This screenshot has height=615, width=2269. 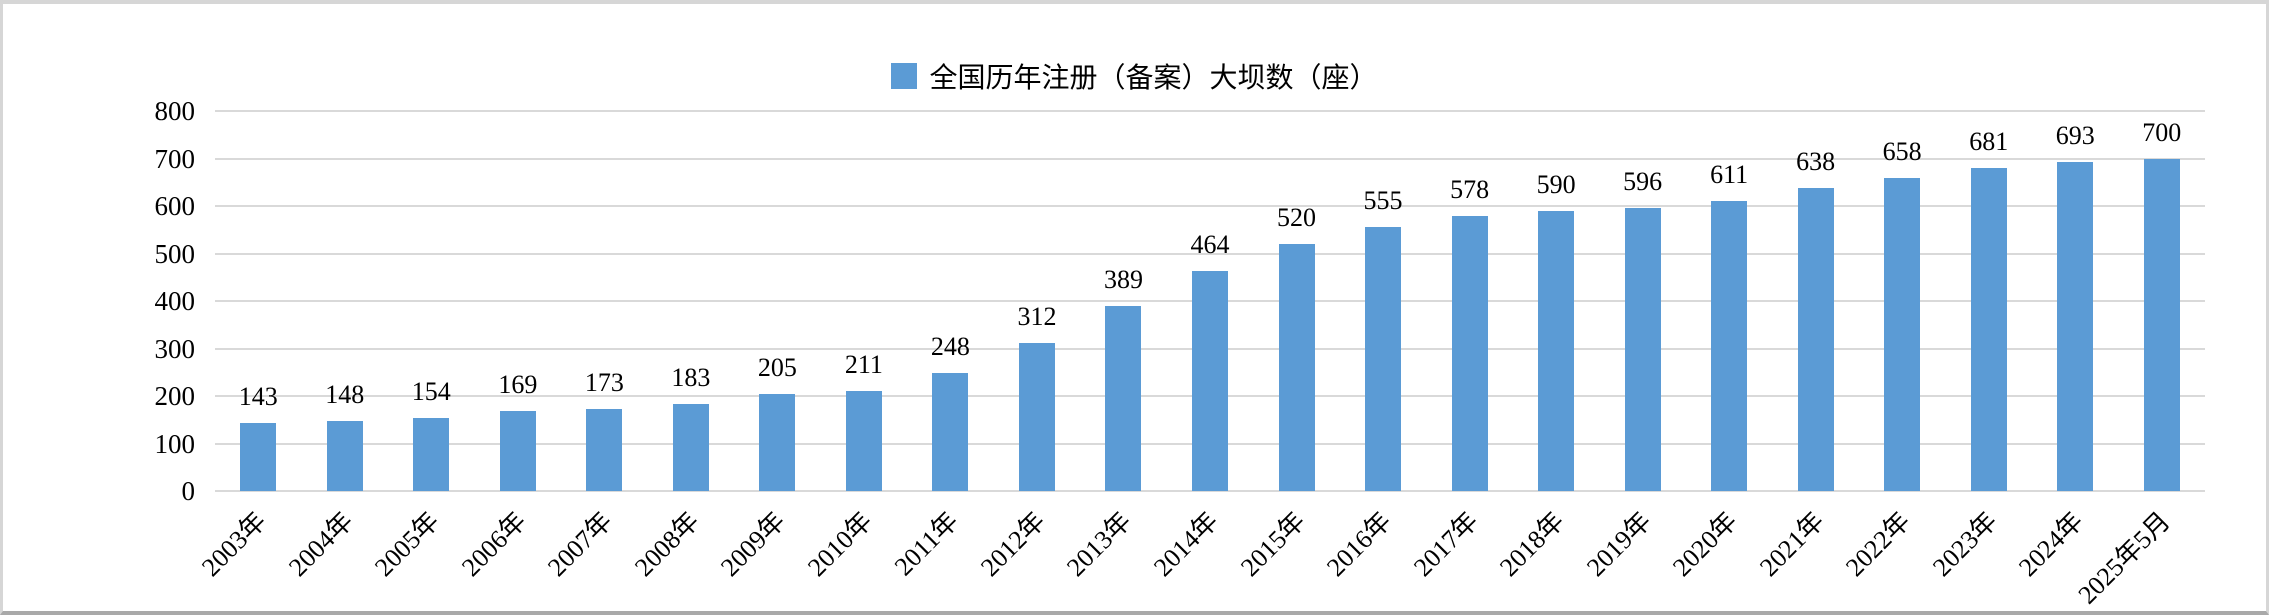 I want to click on bar-value-label: 312, so click(x=1037, y=316).